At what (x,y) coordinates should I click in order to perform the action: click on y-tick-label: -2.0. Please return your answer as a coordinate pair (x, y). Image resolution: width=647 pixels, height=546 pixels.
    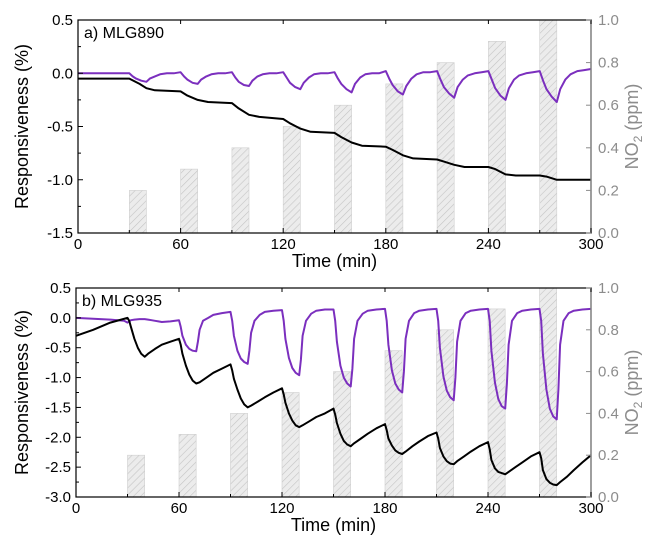
    Looking at the image, I should click on (58, 437).